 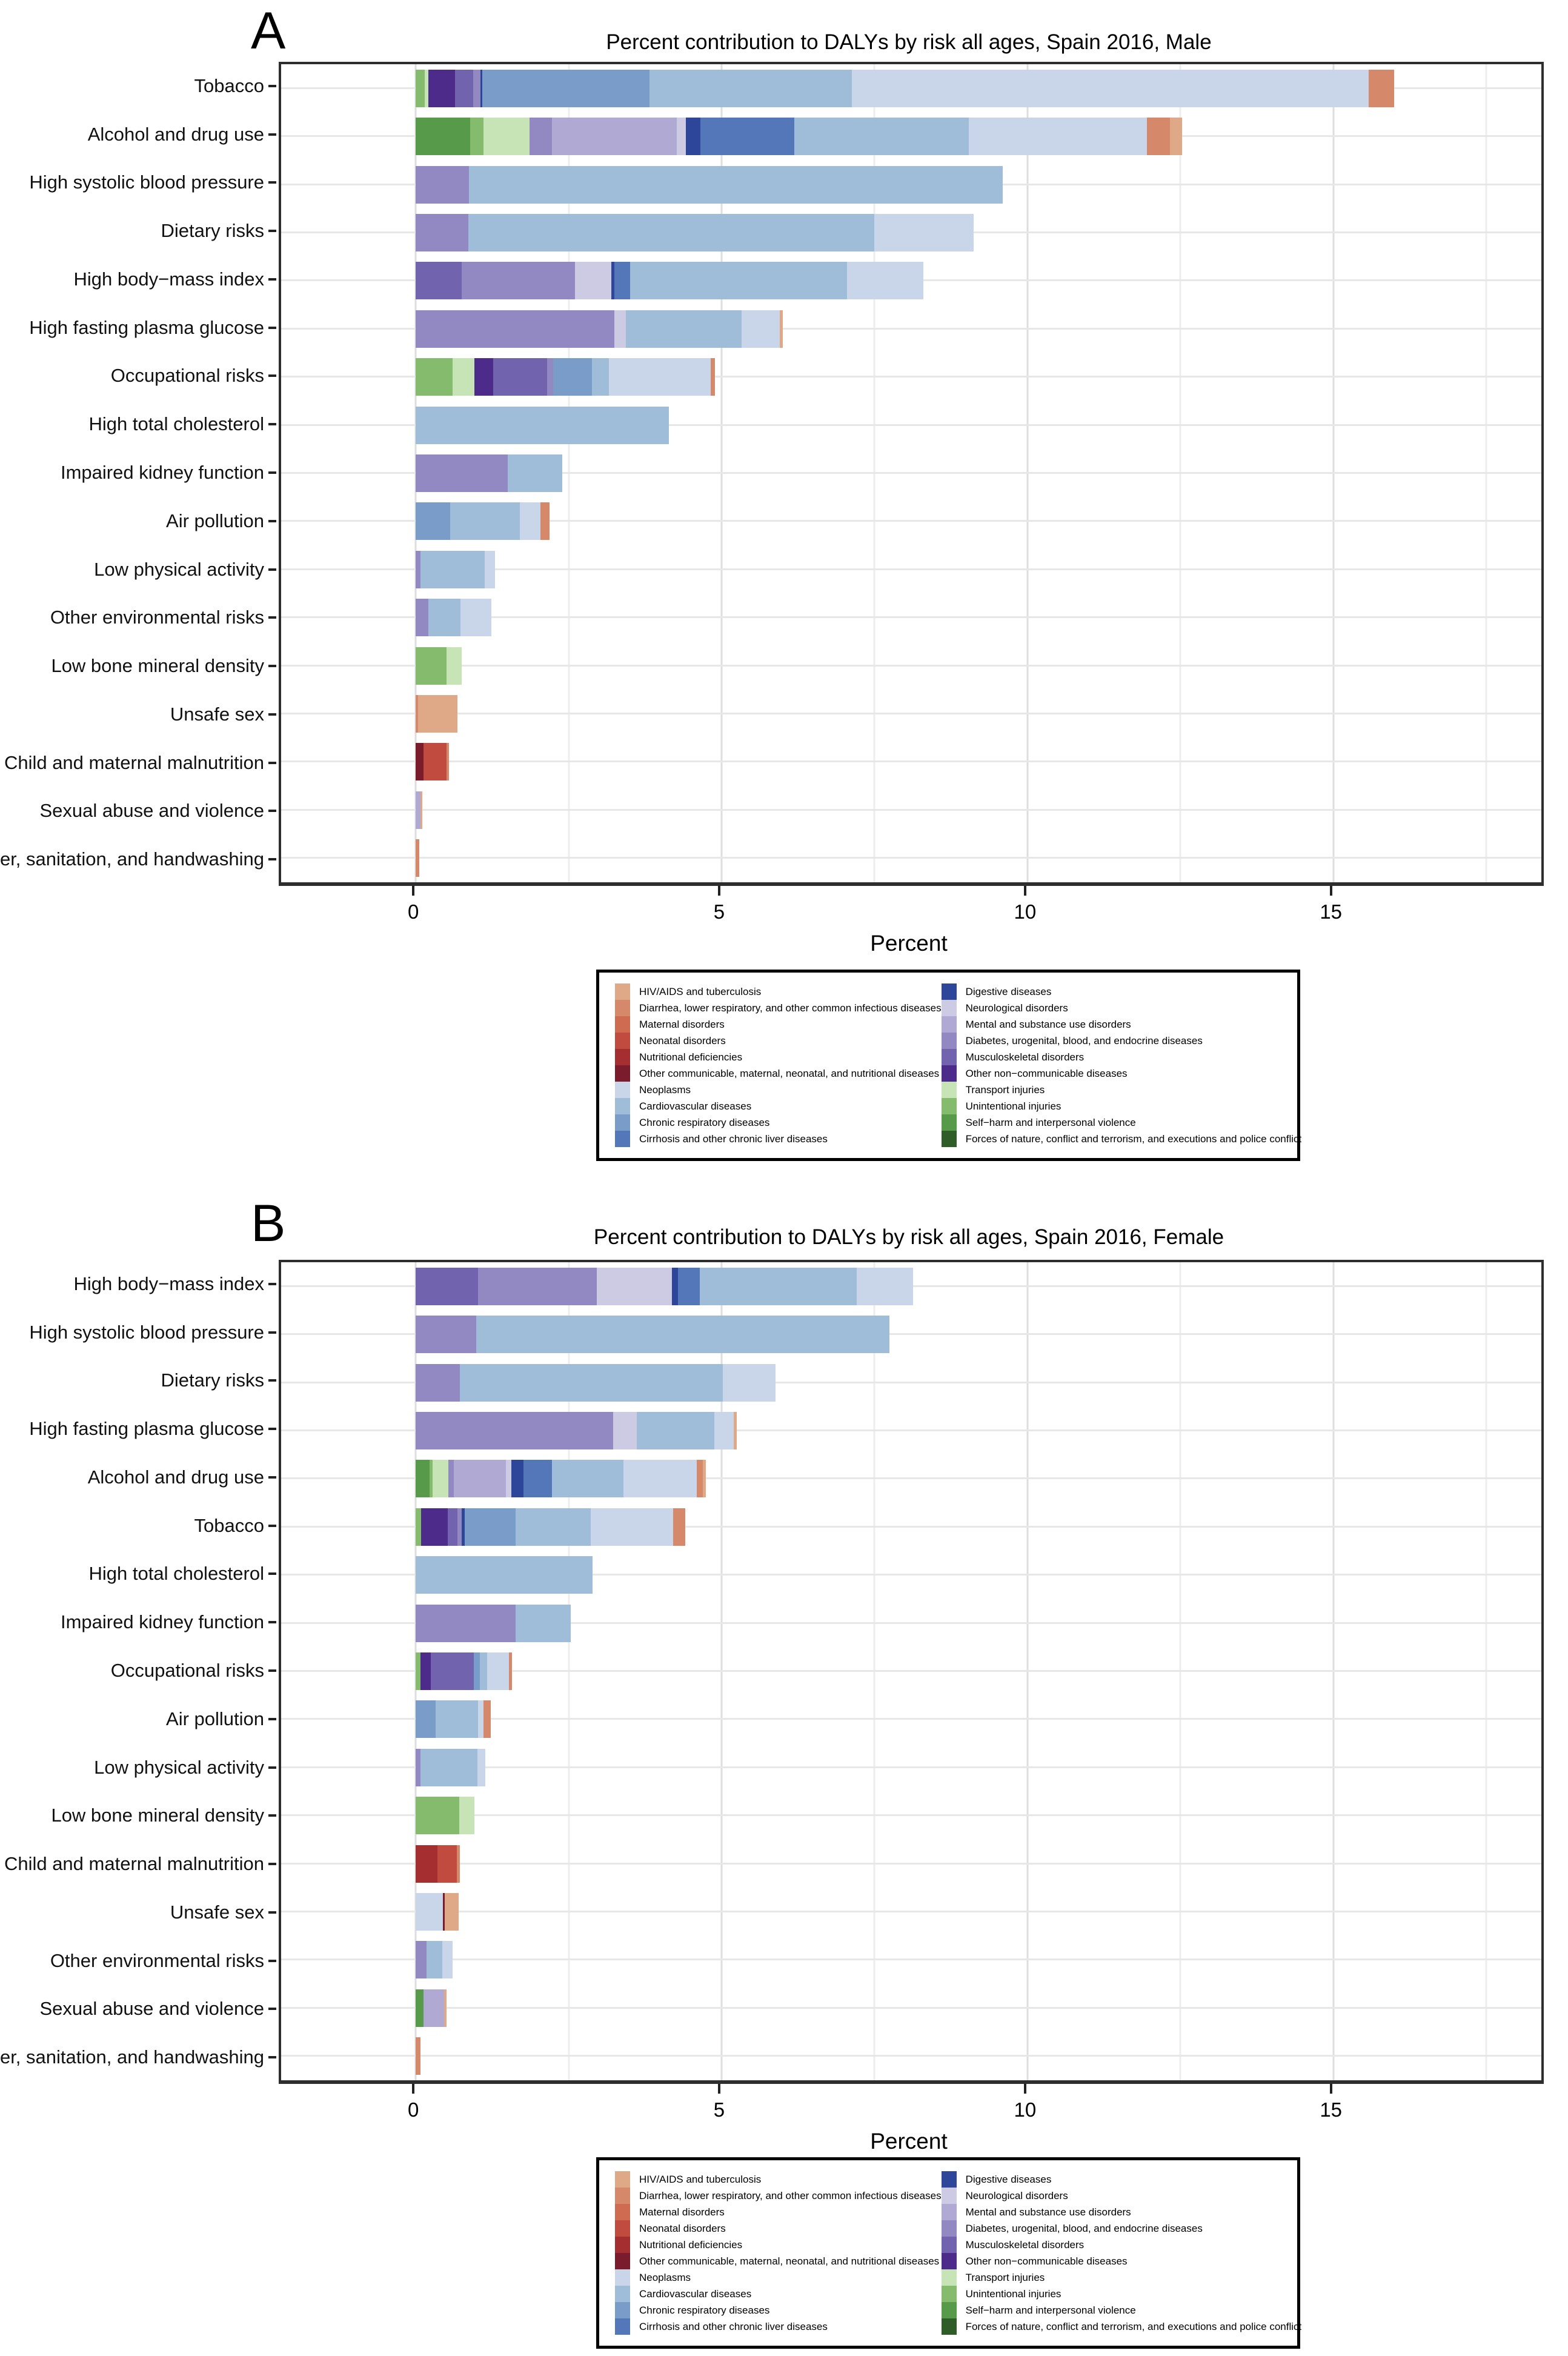 What do you see at coordinates (779, 2310) in the screenshot?
I see `legend-entry: Chronic respiratory diseases` at bounding box center [779, 2310].